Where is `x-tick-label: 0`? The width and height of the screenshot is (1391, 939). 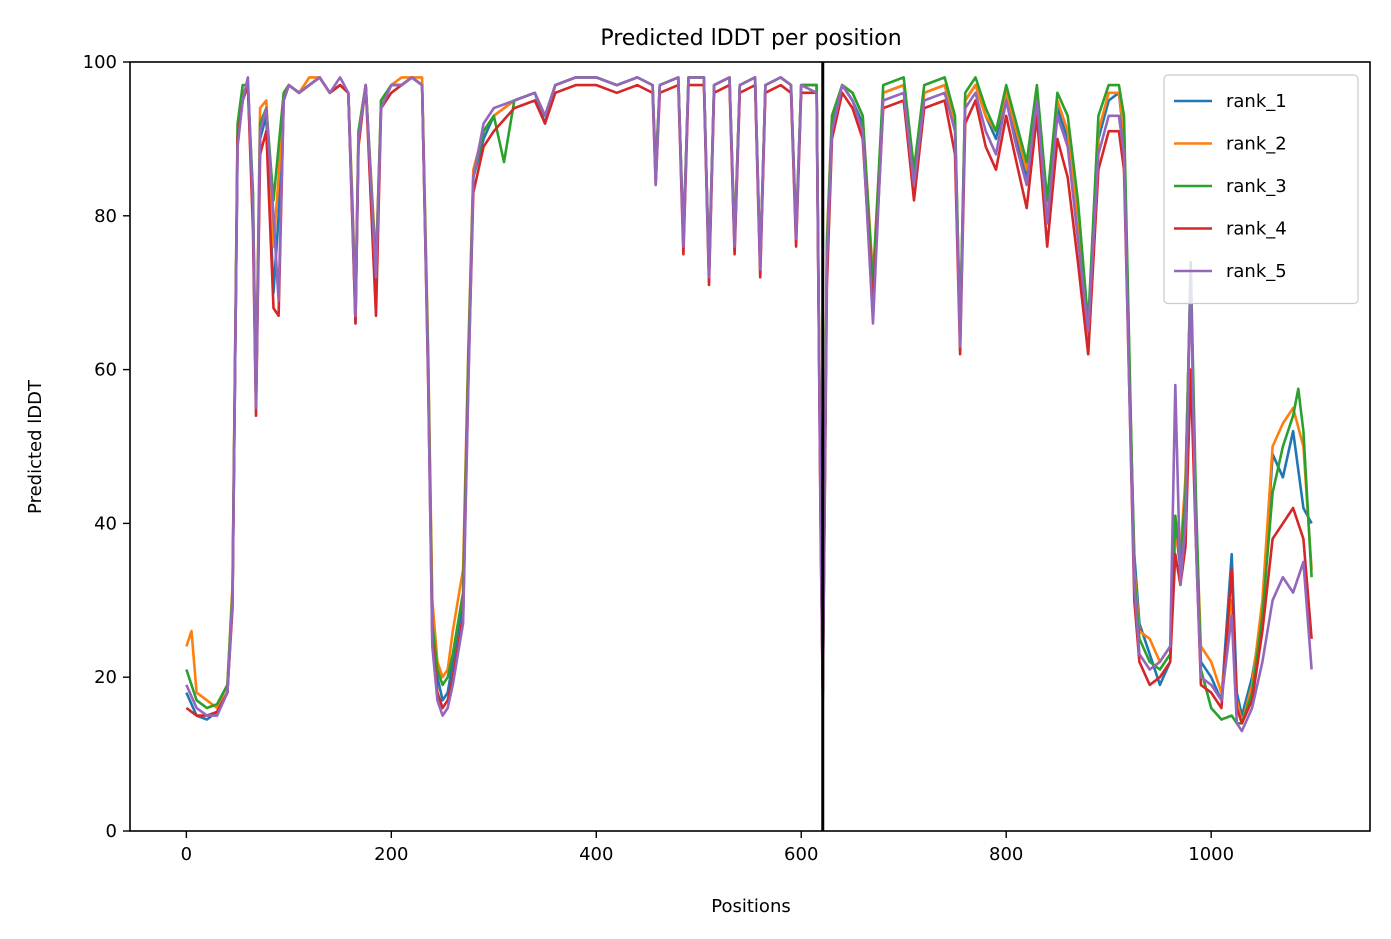
x-tick-label: 0 is located at coordinates (186, 854).